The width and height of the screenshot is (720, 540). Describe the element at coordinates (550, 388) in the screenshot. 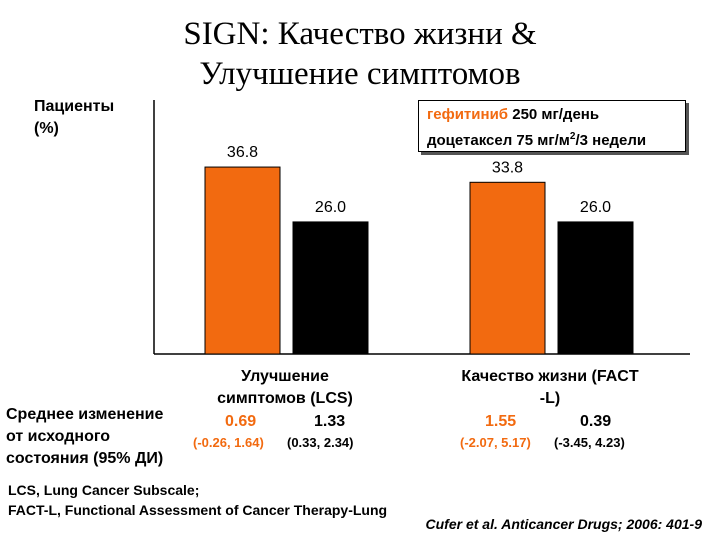

I see `category-label-fact: Качество жизни (FACT -L)` at that location.